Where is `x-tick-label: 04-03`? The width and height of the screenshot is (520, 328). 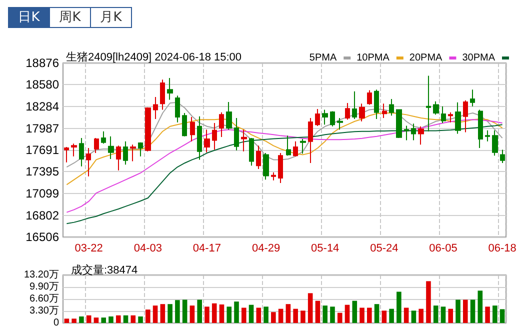 x-tick-label: 04-03 is located at coordinates (148, 248).